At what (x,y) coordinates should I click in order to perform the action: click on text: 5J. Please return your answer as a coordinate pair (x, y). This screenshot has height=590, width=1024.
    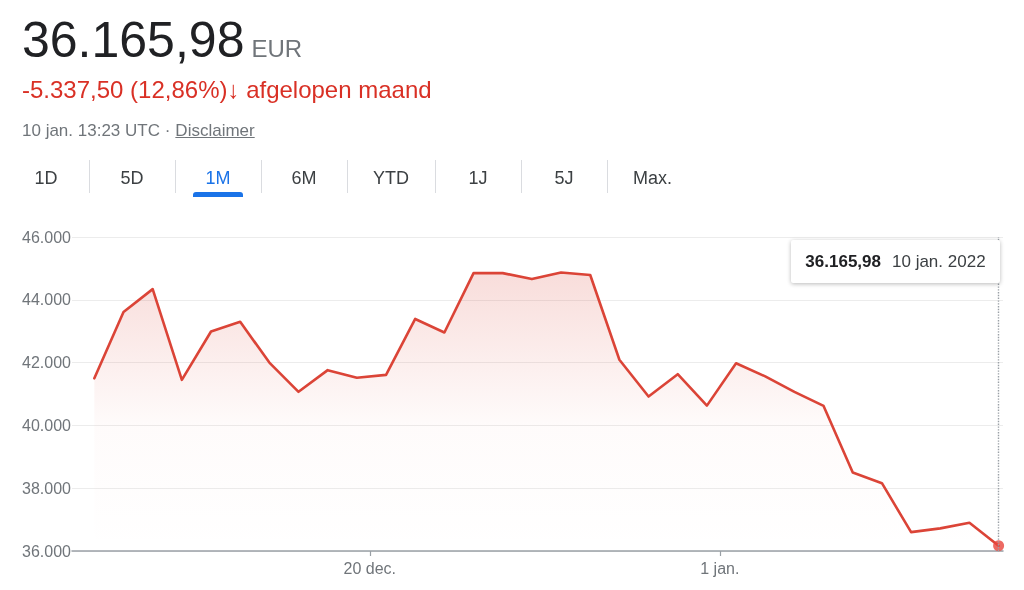
    Looking at the image, I should click on (564, 178).